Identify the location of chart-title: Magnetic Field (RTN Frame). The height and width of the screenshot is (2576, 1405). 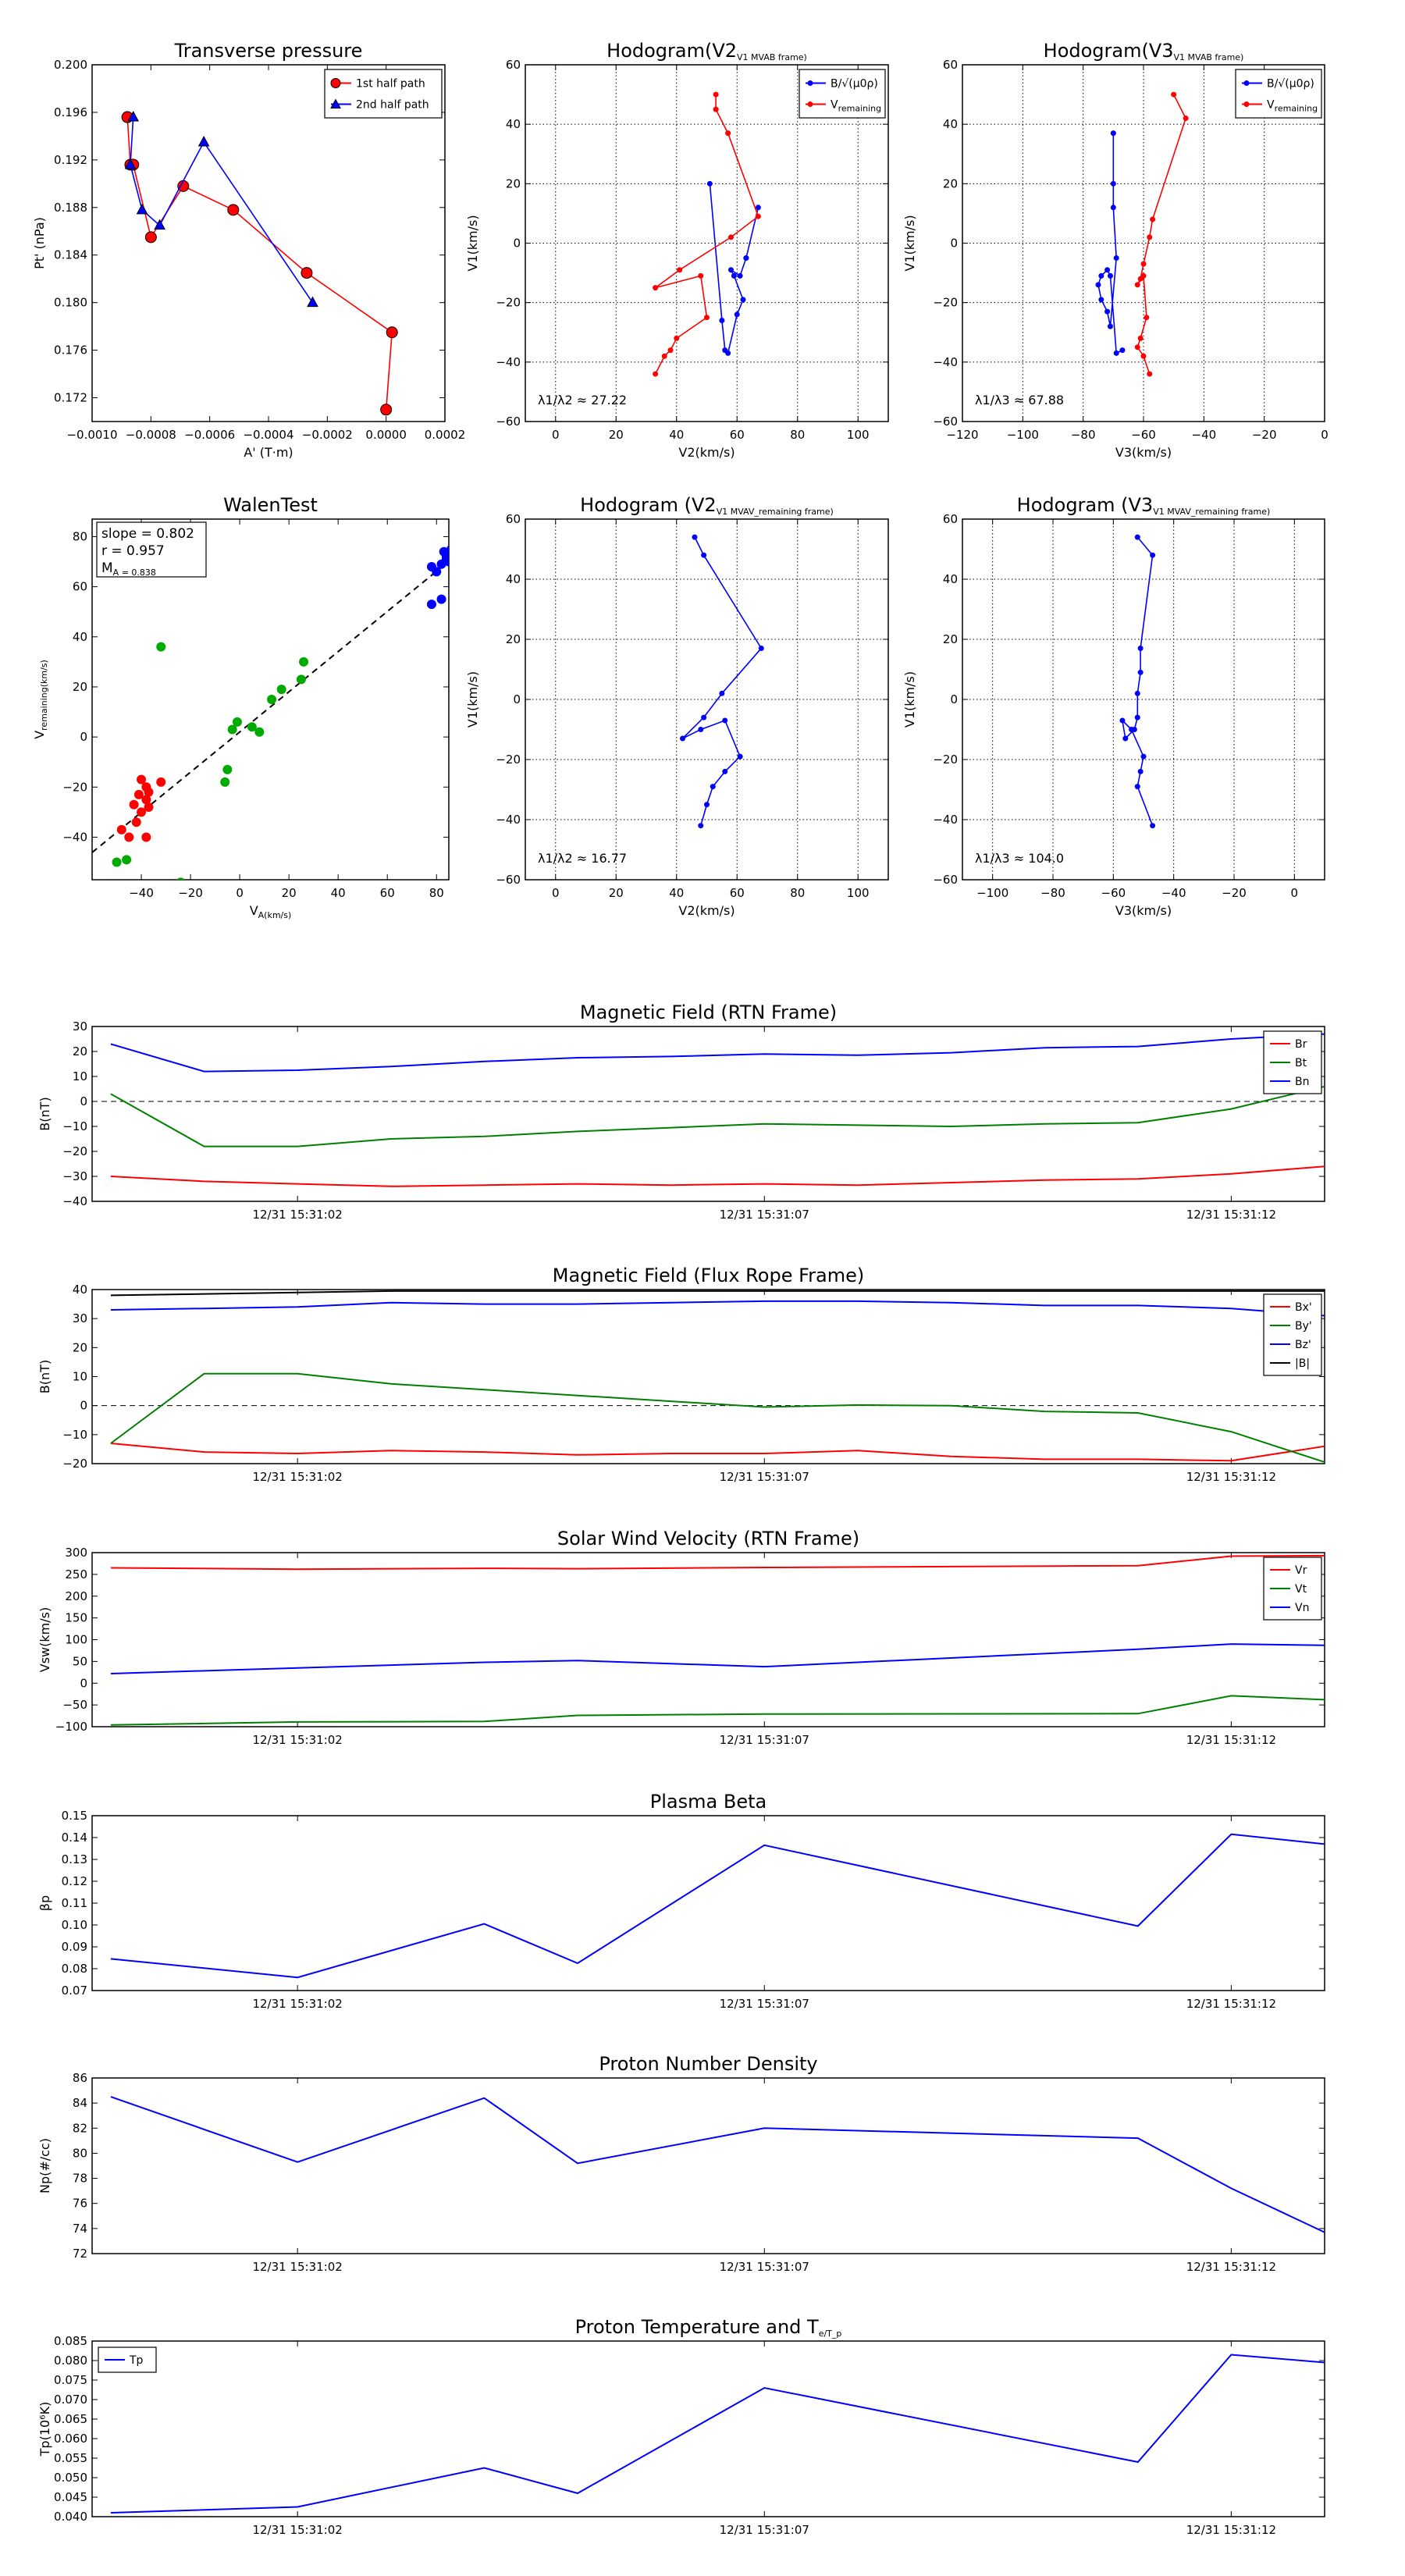
(709, 1012).